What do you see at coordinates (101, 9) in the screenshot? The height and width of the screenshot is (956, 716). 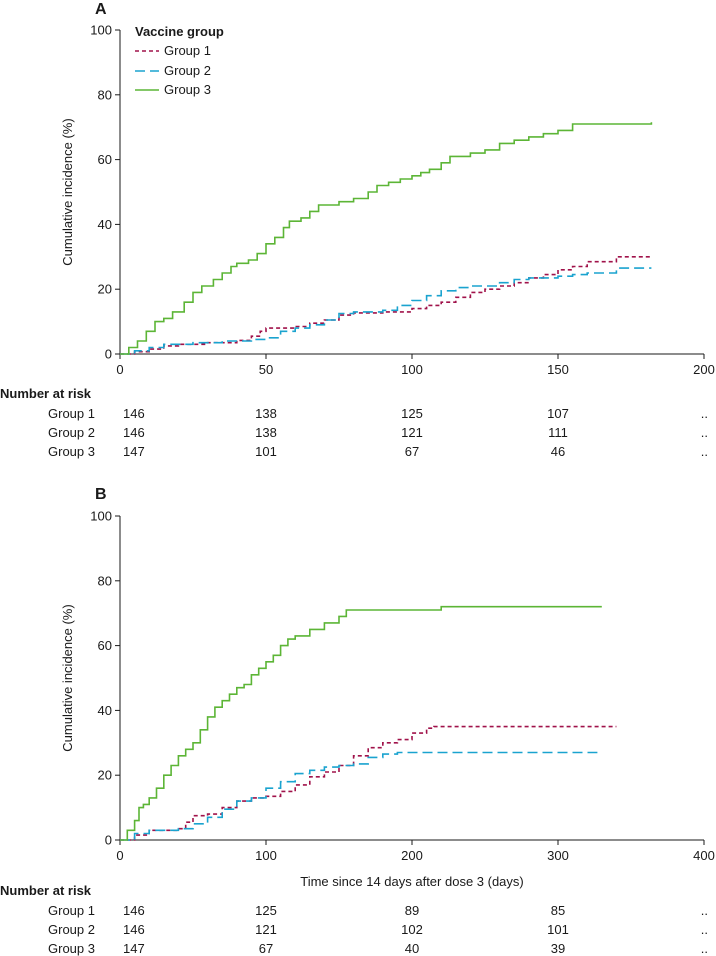 I see `panel-letter-a: A` at bounding box center [101, 9].